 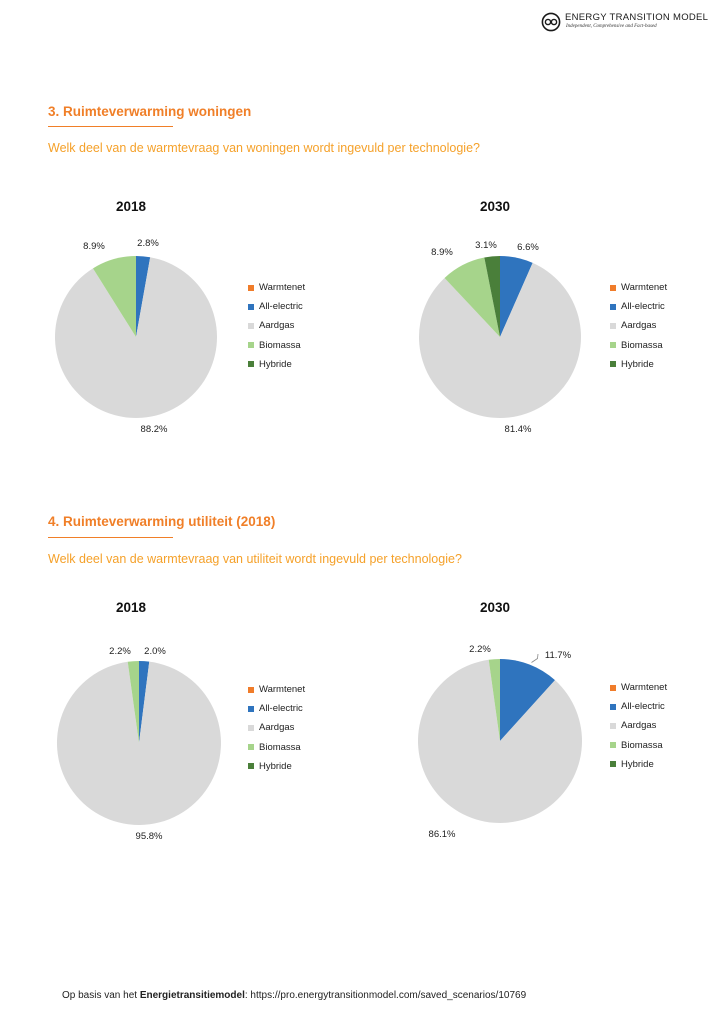 What do you see at coordinates (551, 22) in the screenshot?
I see `etm-logo-icon` at bounding box center [551, 22].